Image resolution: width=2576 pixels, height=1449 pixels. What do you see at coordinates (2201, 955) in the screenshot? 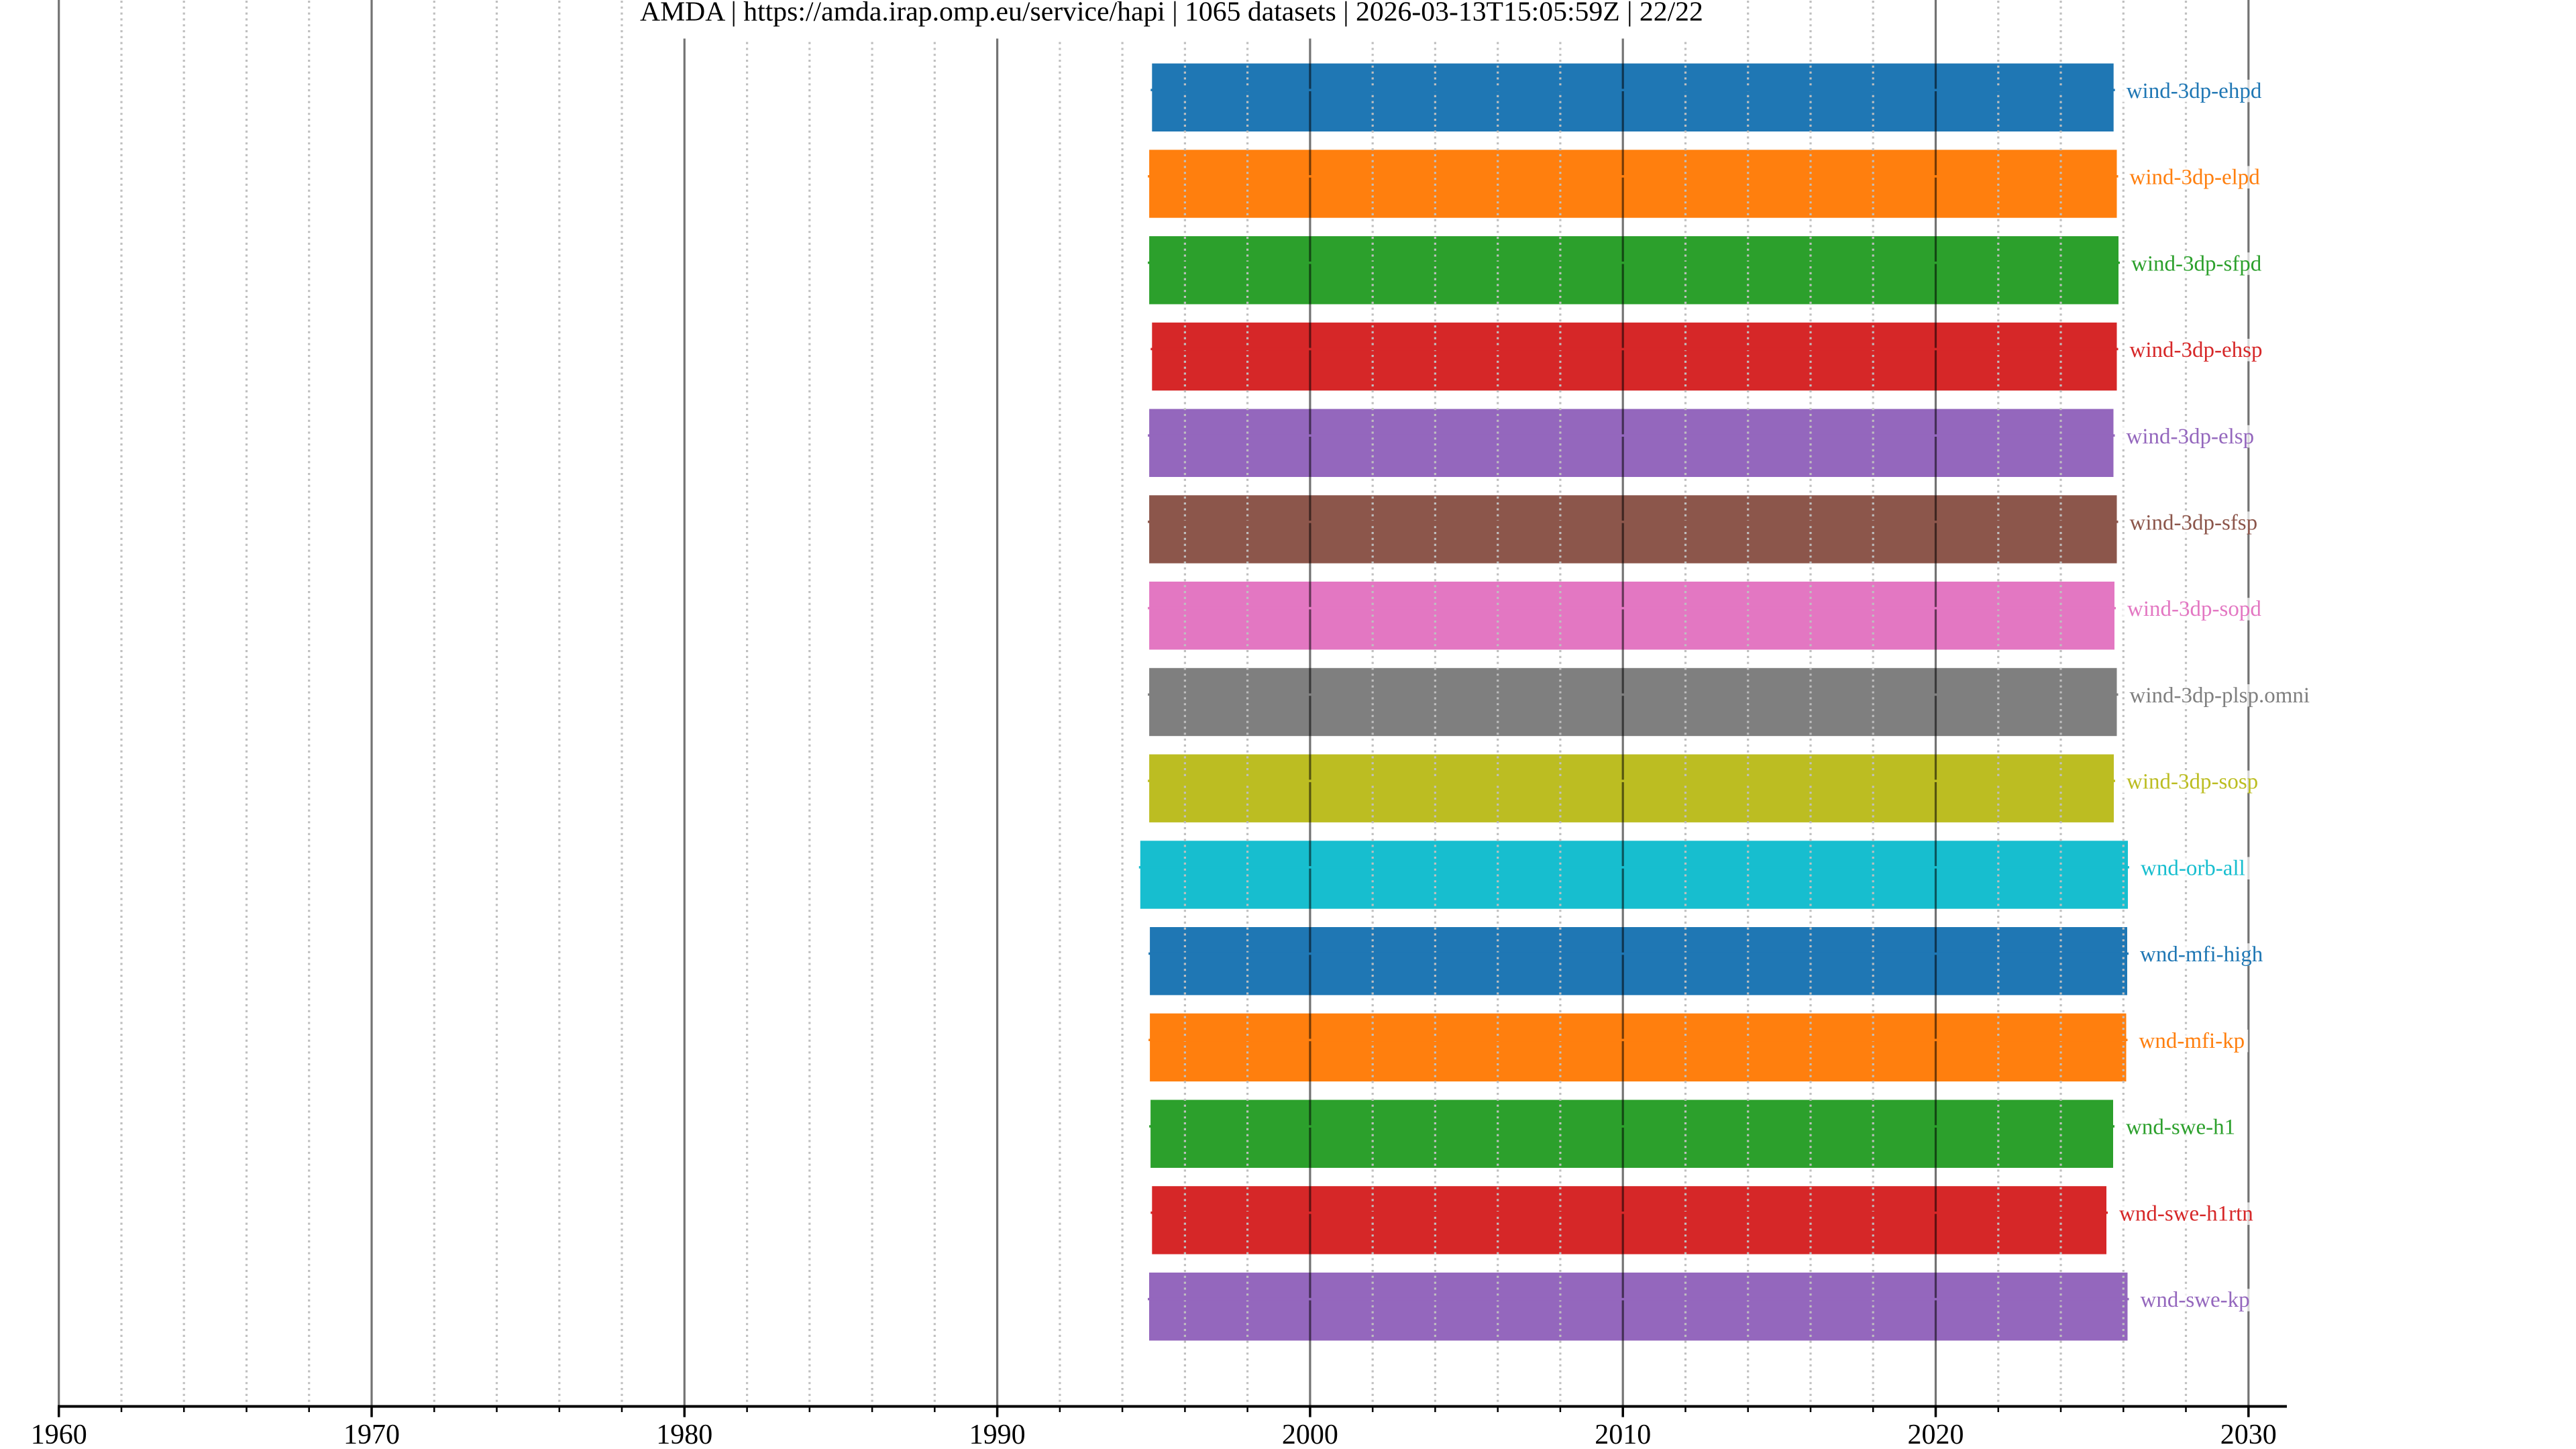
I see `svg-text: wnd-mfi-high` at bounding box center [2201, 955].